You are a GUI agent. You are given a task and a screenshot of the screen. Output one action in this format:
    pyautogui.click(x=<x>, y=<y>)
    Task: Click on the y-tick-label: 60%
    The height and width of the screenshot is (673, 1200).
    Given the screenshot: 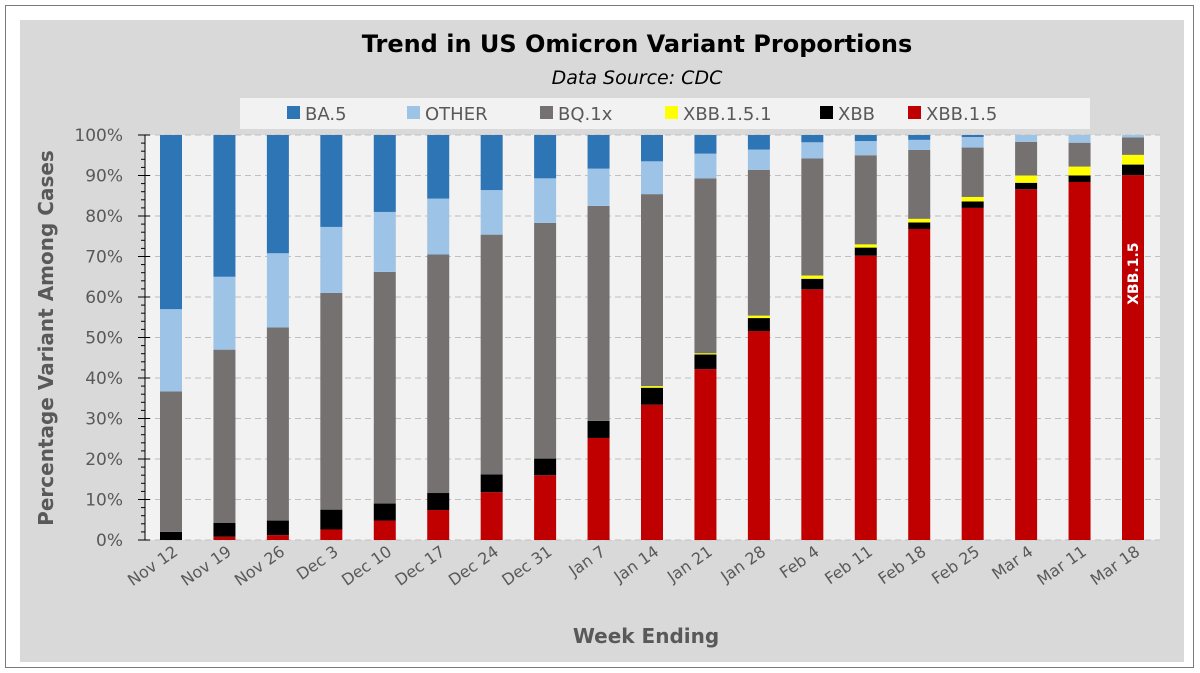 What is the action you would take?
    pyautogui.click(x=104, y=298)
    